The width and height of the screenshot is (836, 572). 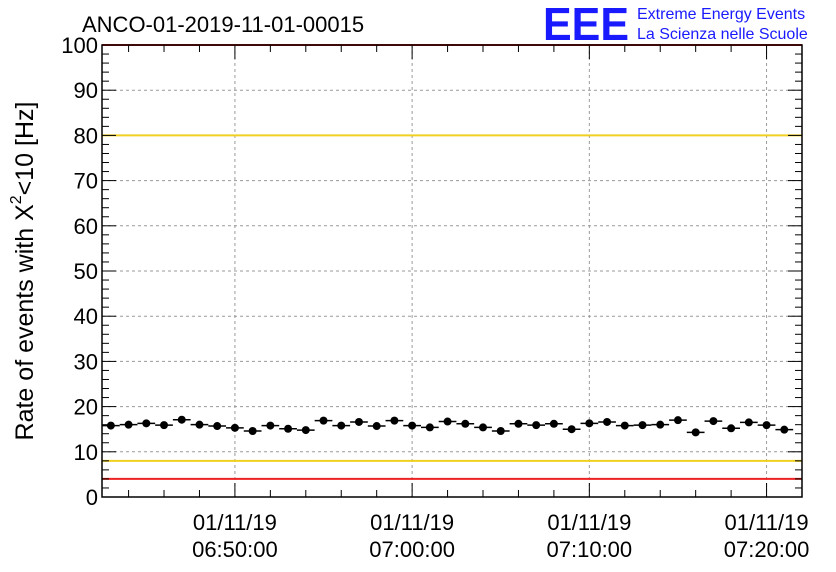 What do you see at coordinates (235, 549) in the screenshot?
I see `x-tick-label: 06:50:00` at bounding box center [235, 549].